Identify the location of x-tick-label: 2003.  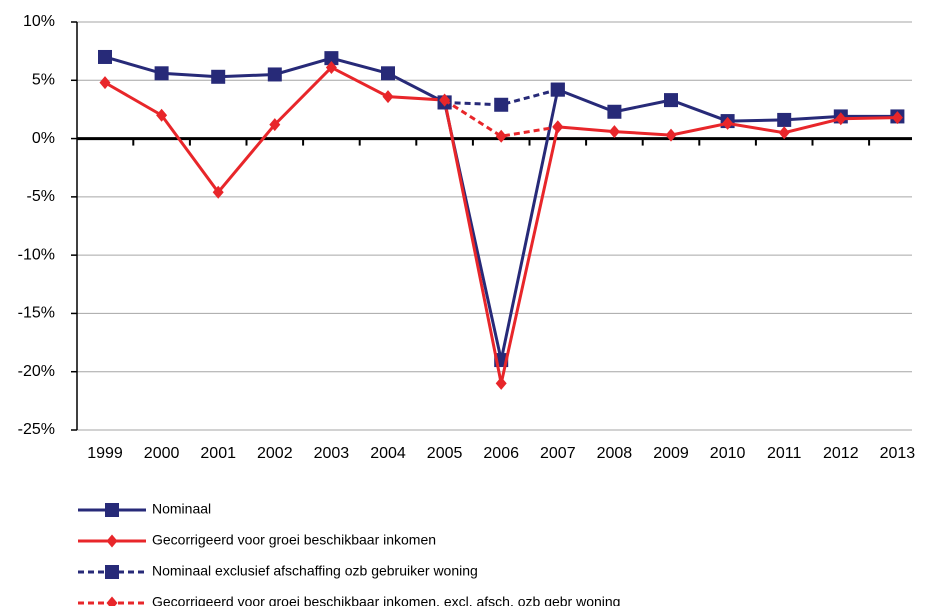
(332, 453).